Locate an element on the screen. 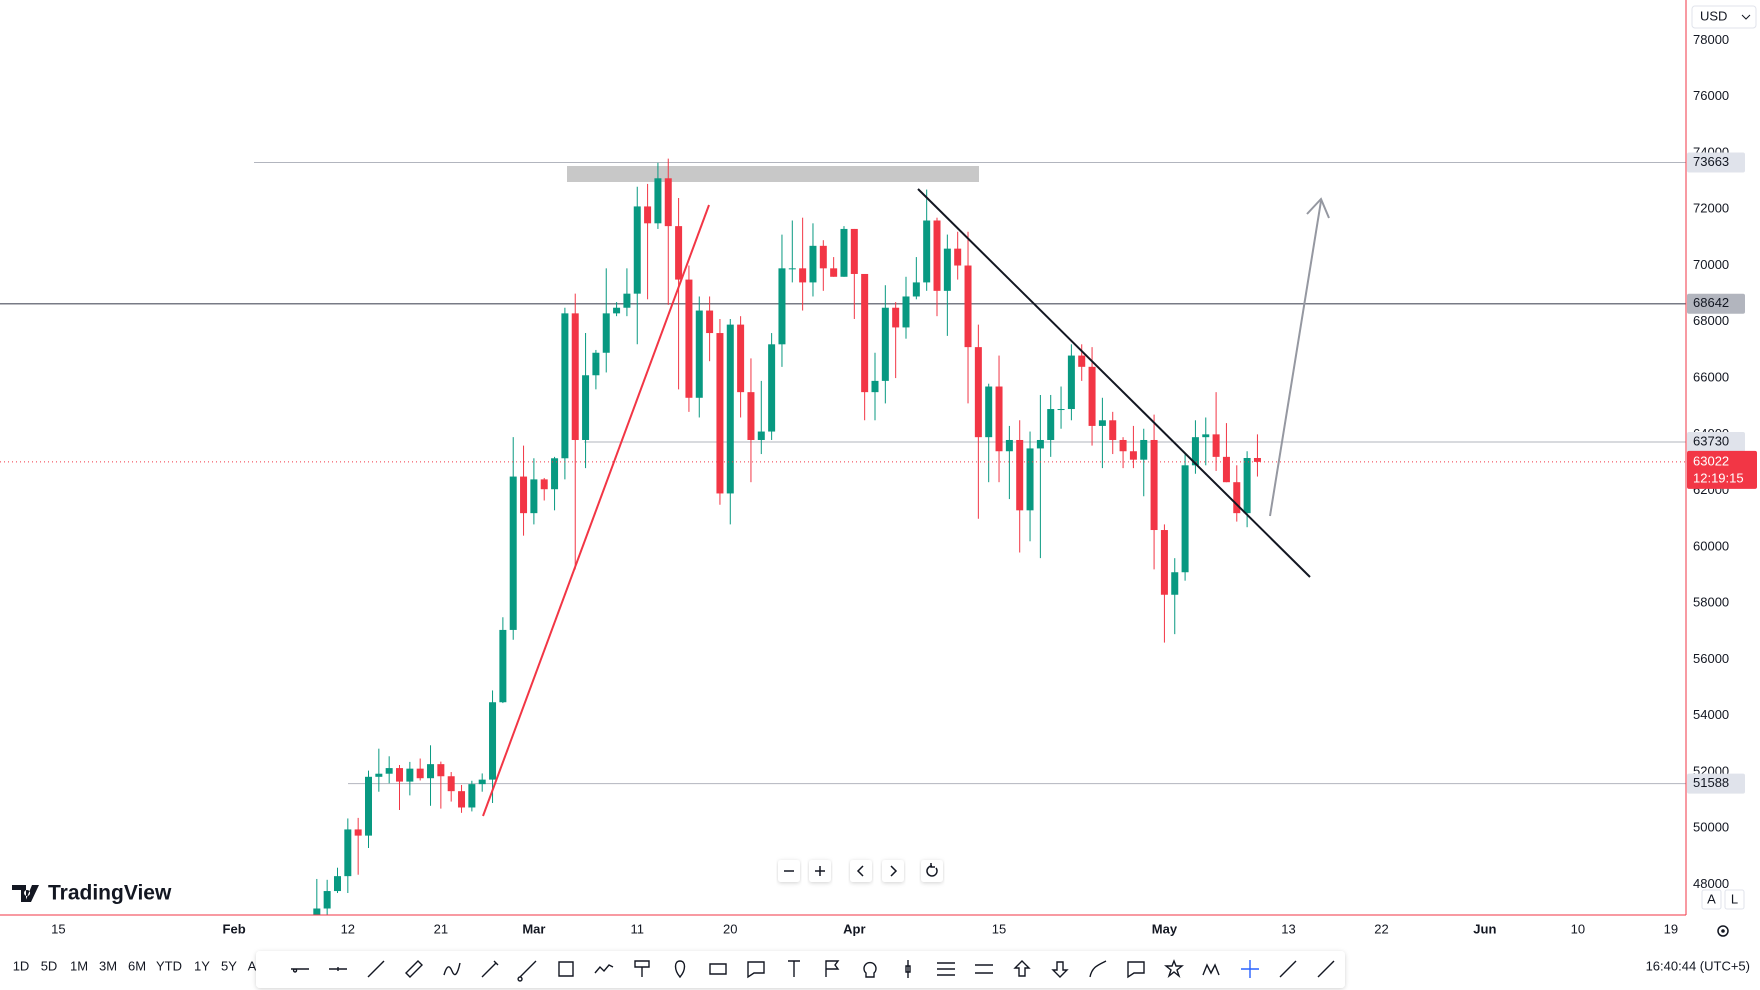  y-tick-label: 54000 is located at coordinates (1711, 714).